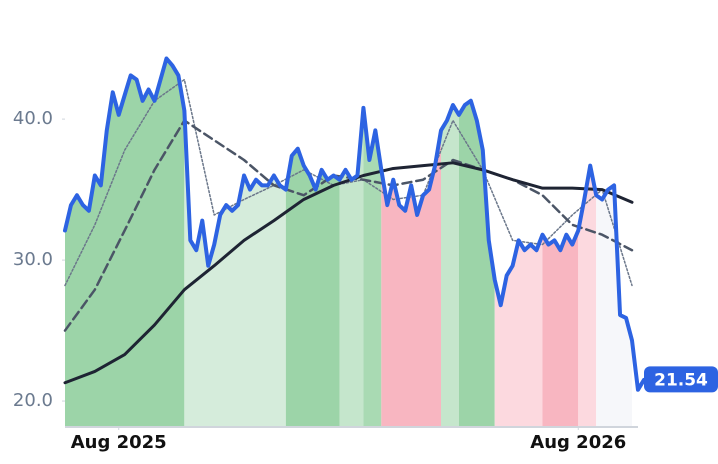  I want to click on price-tag, so click(681, 379).